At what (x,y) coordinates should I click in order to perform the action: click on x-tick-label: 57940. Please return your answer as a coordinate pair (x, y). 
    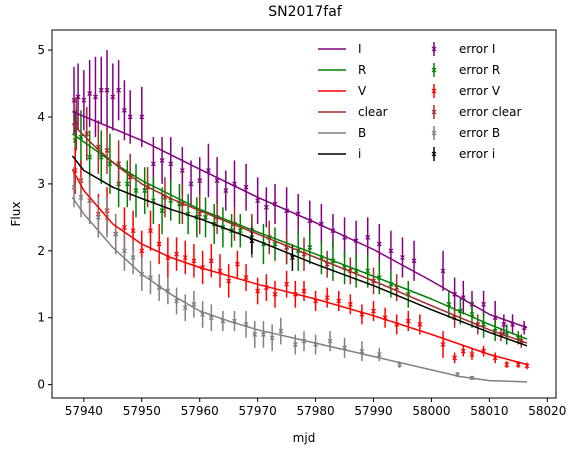
    Looking at the image, I should click on (84, 411).